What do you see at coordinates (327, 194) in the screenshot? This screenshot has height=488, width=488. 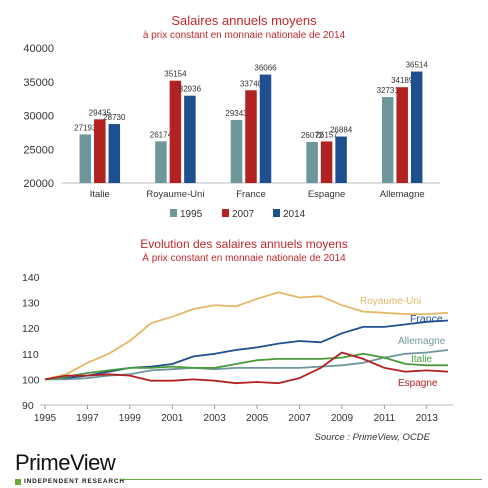 I see `category-label: Espagne` at bounding box center [327, 194].